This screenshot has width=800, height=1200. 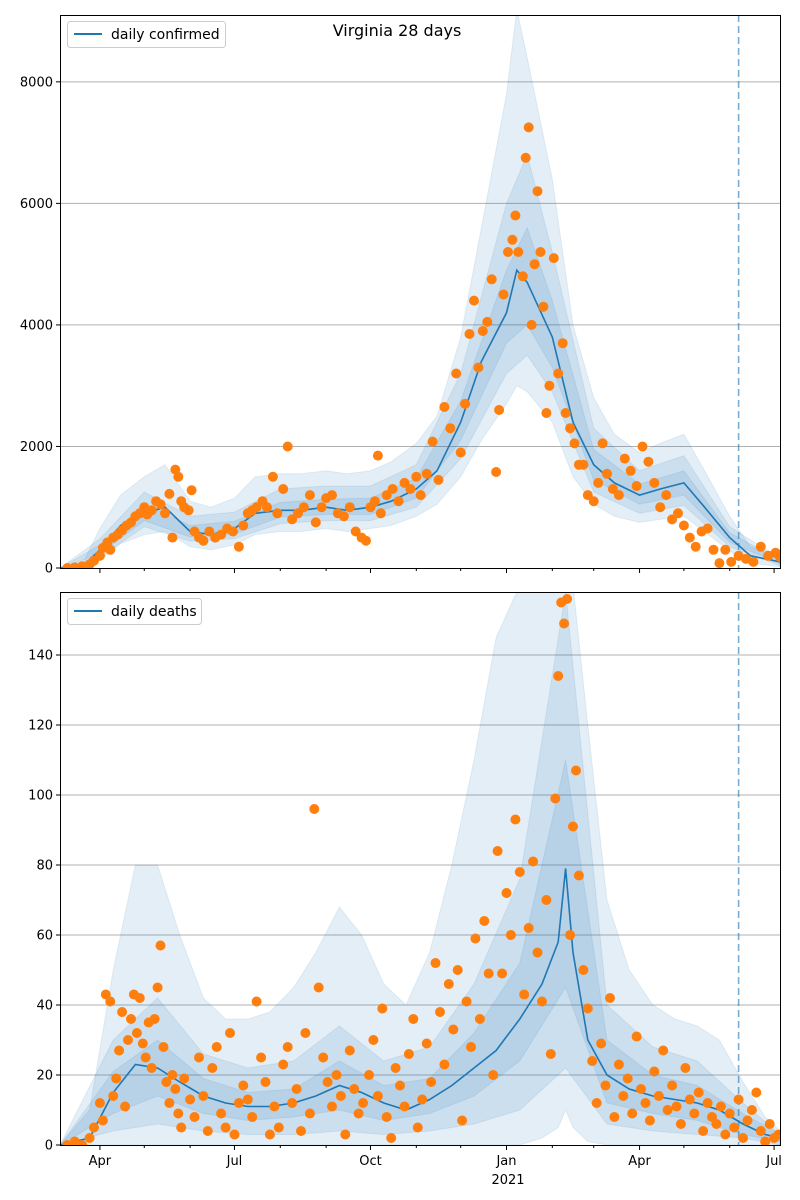 What do you see at coordinates (146, 34) in the screenshot?
I see `confirmed-legend-box` at bounding box center [146, 34].